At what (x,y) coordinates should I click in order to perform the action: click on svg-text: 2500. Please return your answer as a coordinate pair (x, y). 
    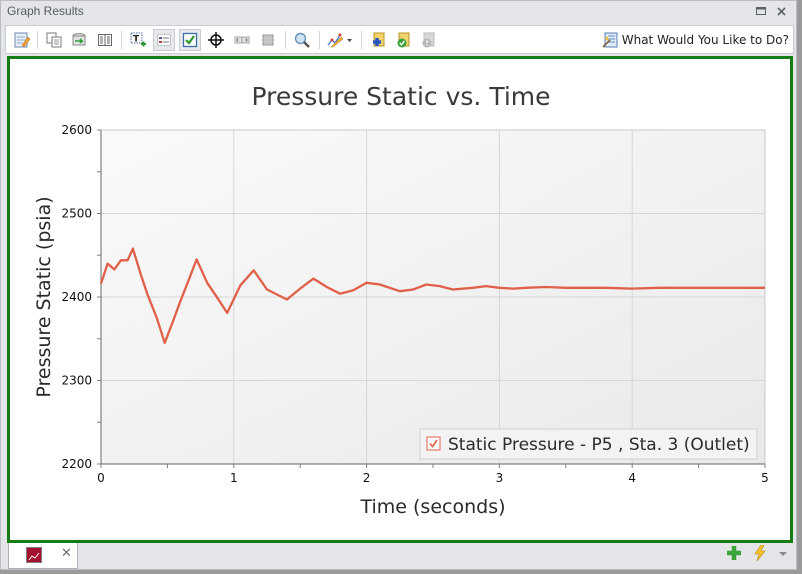
    Looking at the image, I should click on (76, 214).